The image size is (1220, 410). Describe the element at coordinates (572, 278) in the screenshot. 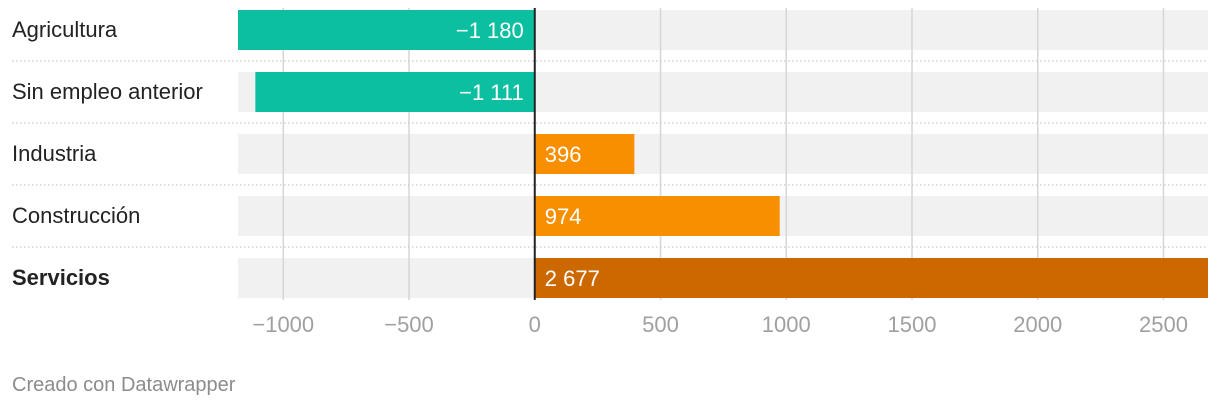

I see `value-label: 2 677` at that location.